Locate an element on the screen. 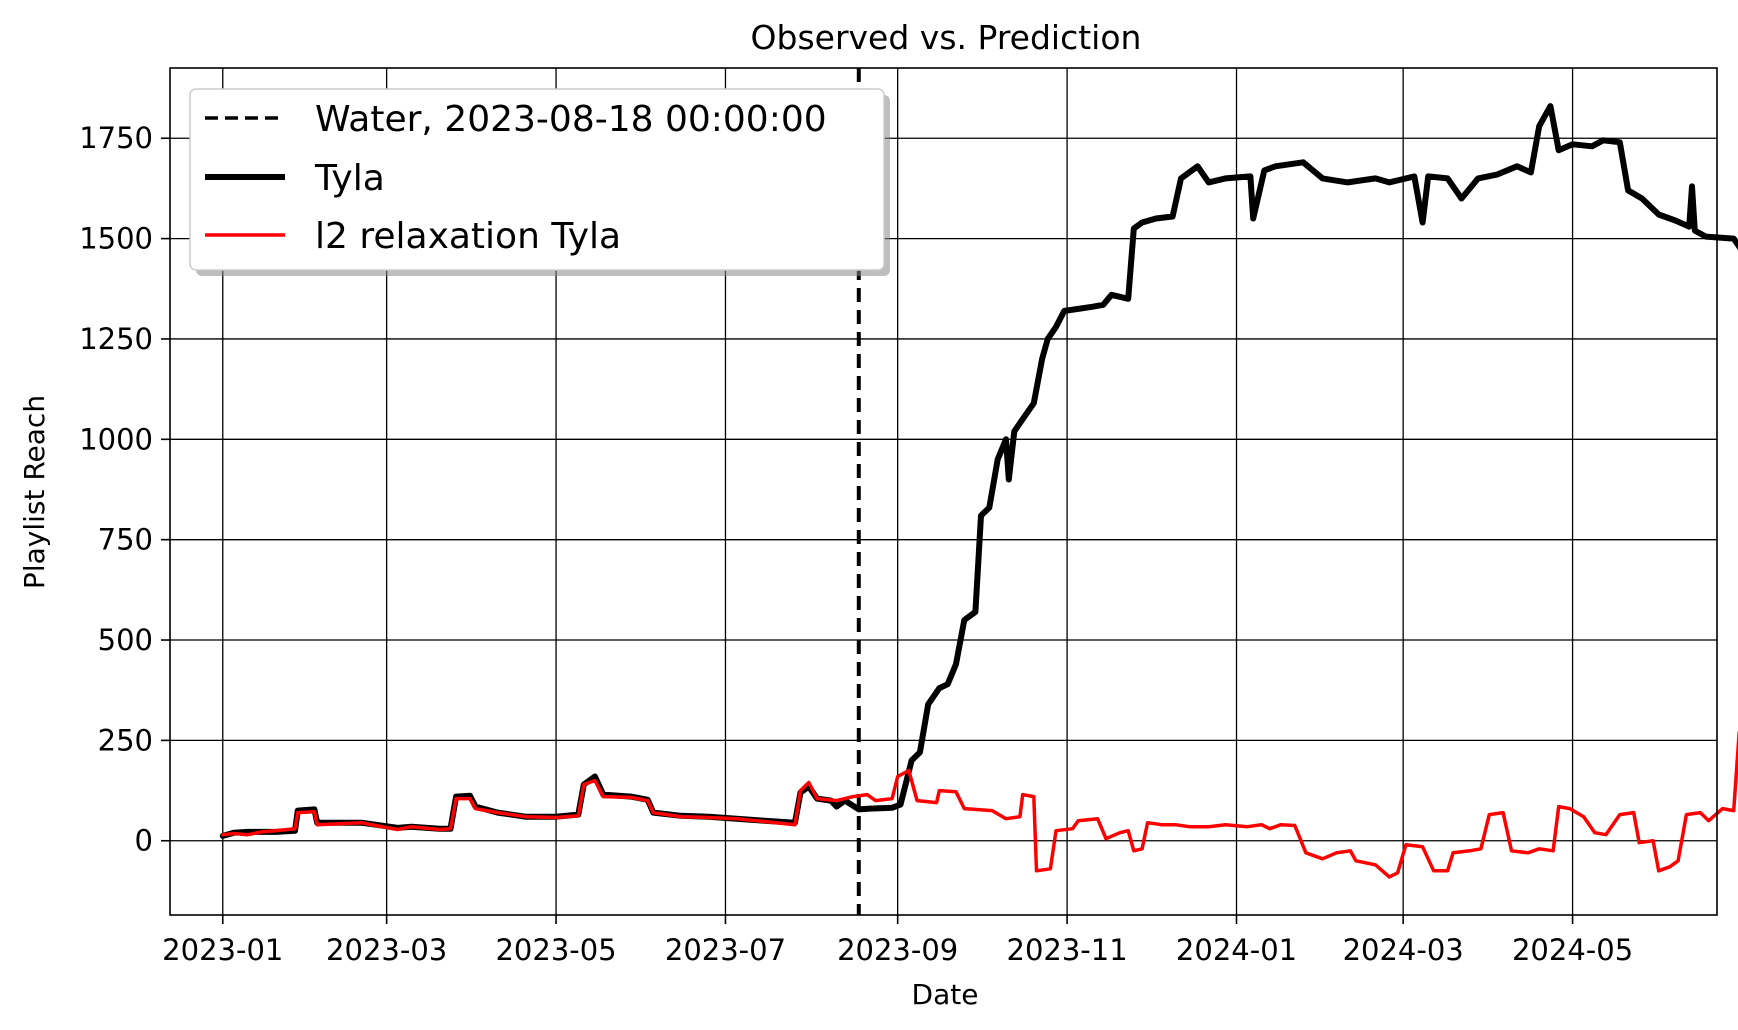 The height and width of the screenshot is (1030, 1738). legend-label-series-2: l2 relaxation Tyla is located at coordinates (468, 236).